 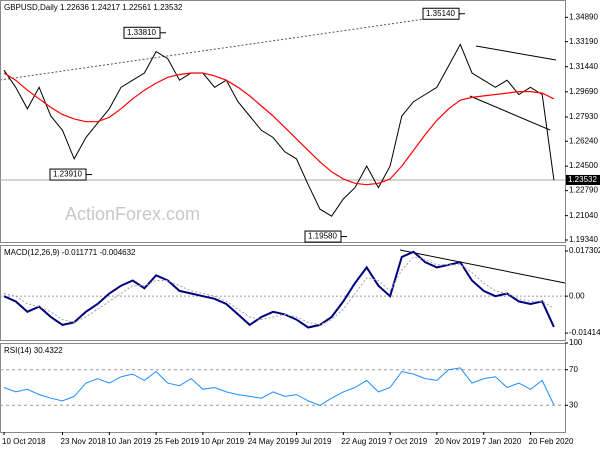 What do you see at coordinates (24, 441) in the screenshot?
I see `x-tick-label: 10 Oct 2018` at bounding box center [24, 441].